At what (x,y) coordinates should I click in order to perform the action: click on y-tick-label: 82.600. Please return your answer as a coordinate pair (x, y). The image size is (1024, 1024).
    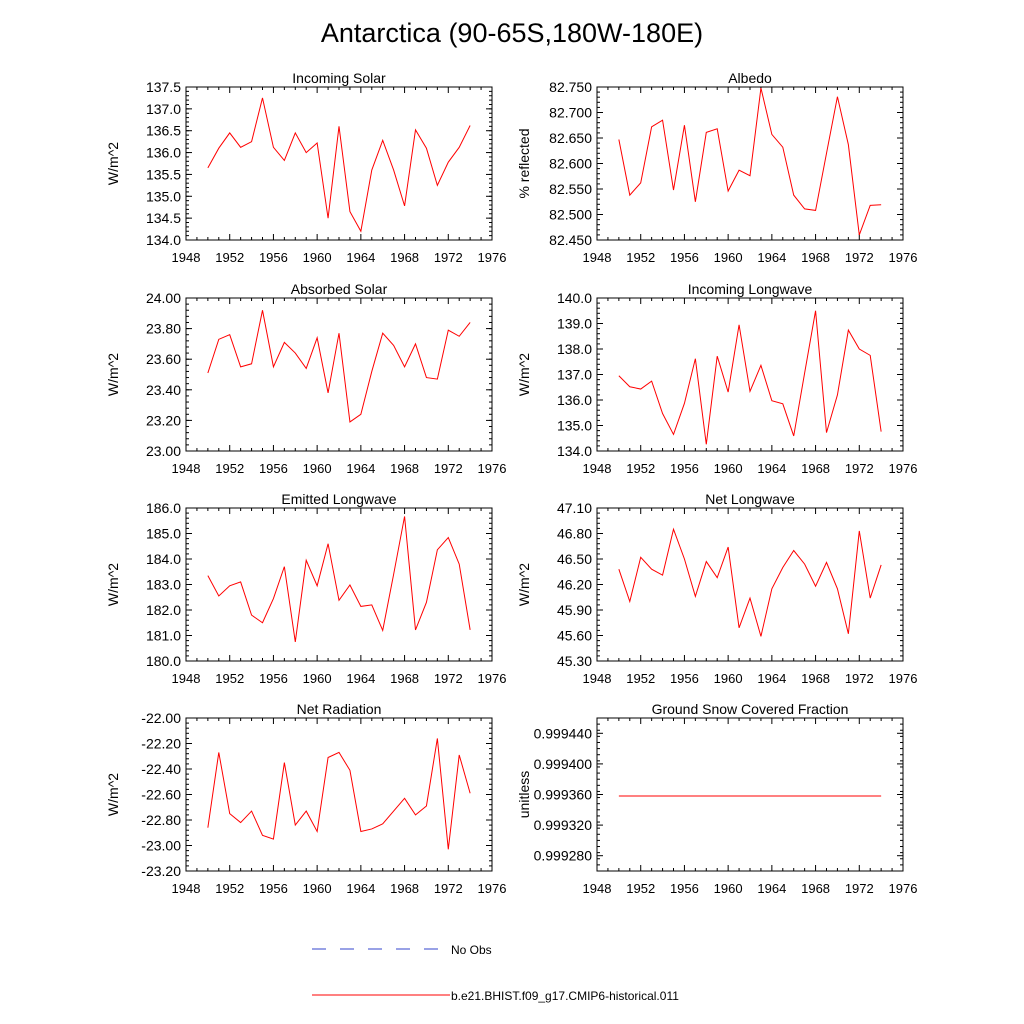
    Looking at the image, I should click on (570, 164).